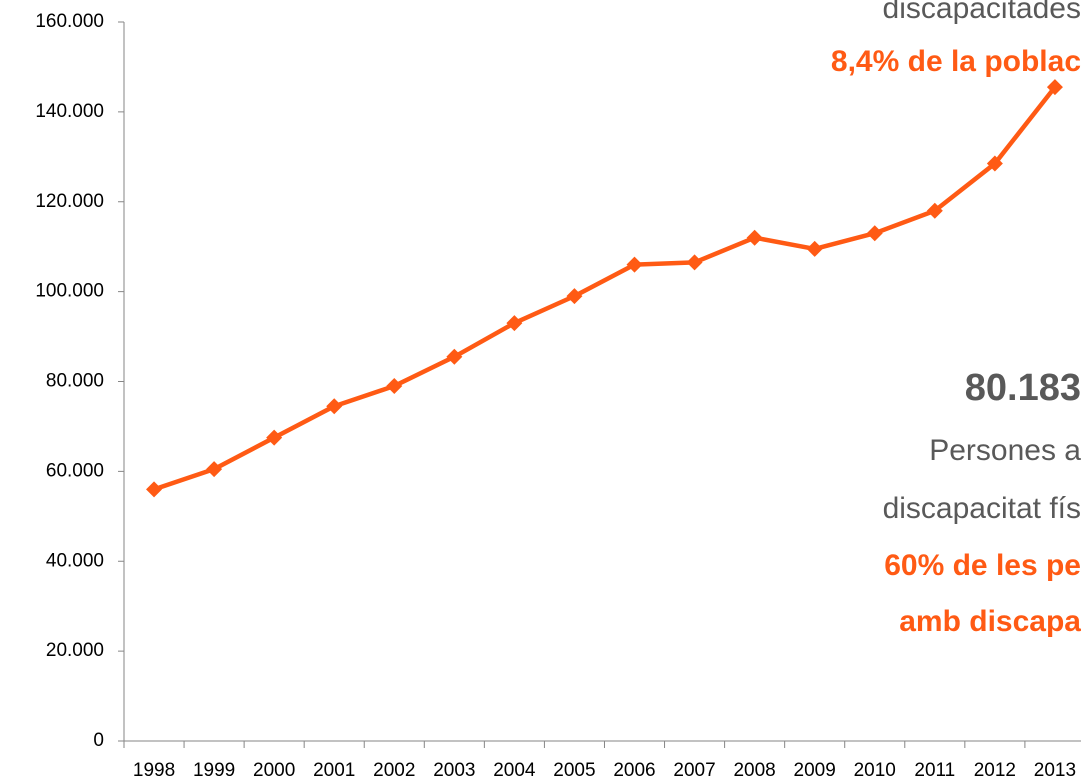  What do you see at coordinates (69, 111) in the screenshot?
I see `y-tick-label: 140.000` at bounding box center [69, 111].